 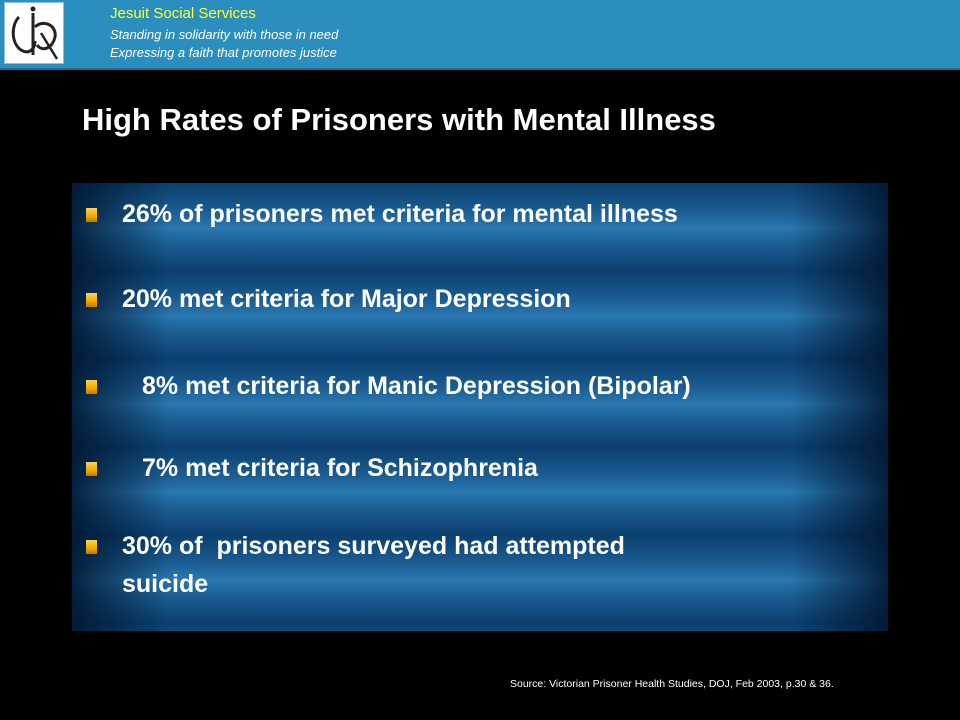 What do you see at coordinates (183, 13) in the screenshot?
I see `org-name: Jesuit Social Services` at bounding box center [183, 13].